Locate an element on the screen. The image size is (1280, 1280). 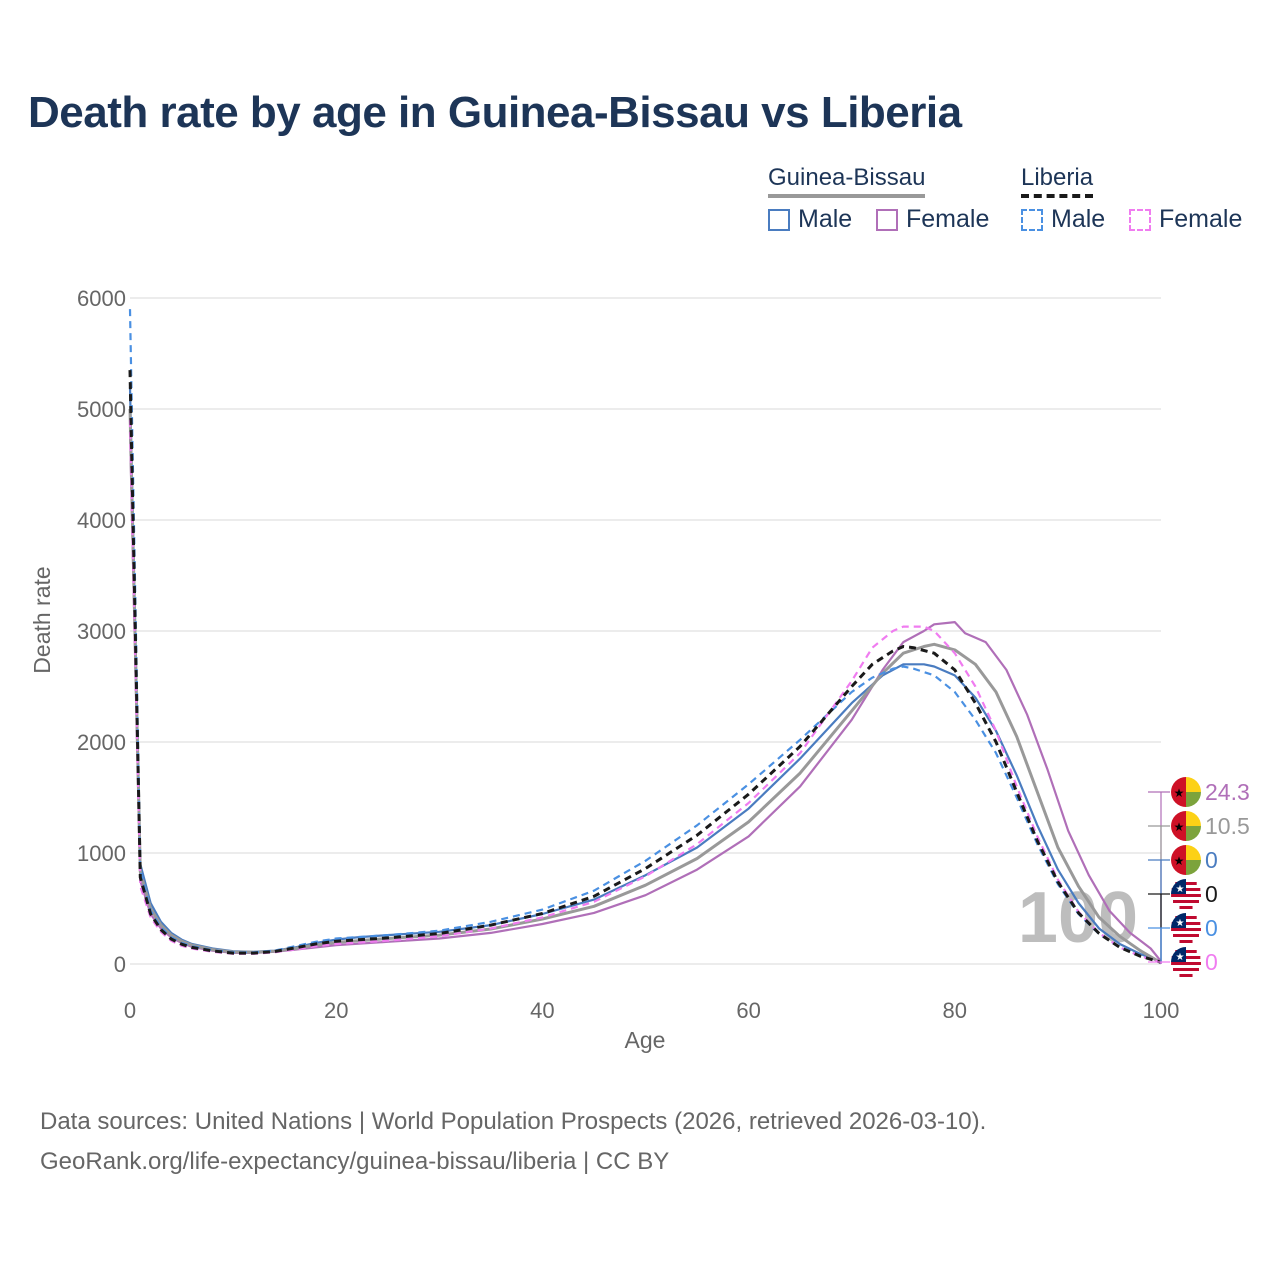
legend-group-liberia-label: Liberia is located at coordinates (1057, 177).